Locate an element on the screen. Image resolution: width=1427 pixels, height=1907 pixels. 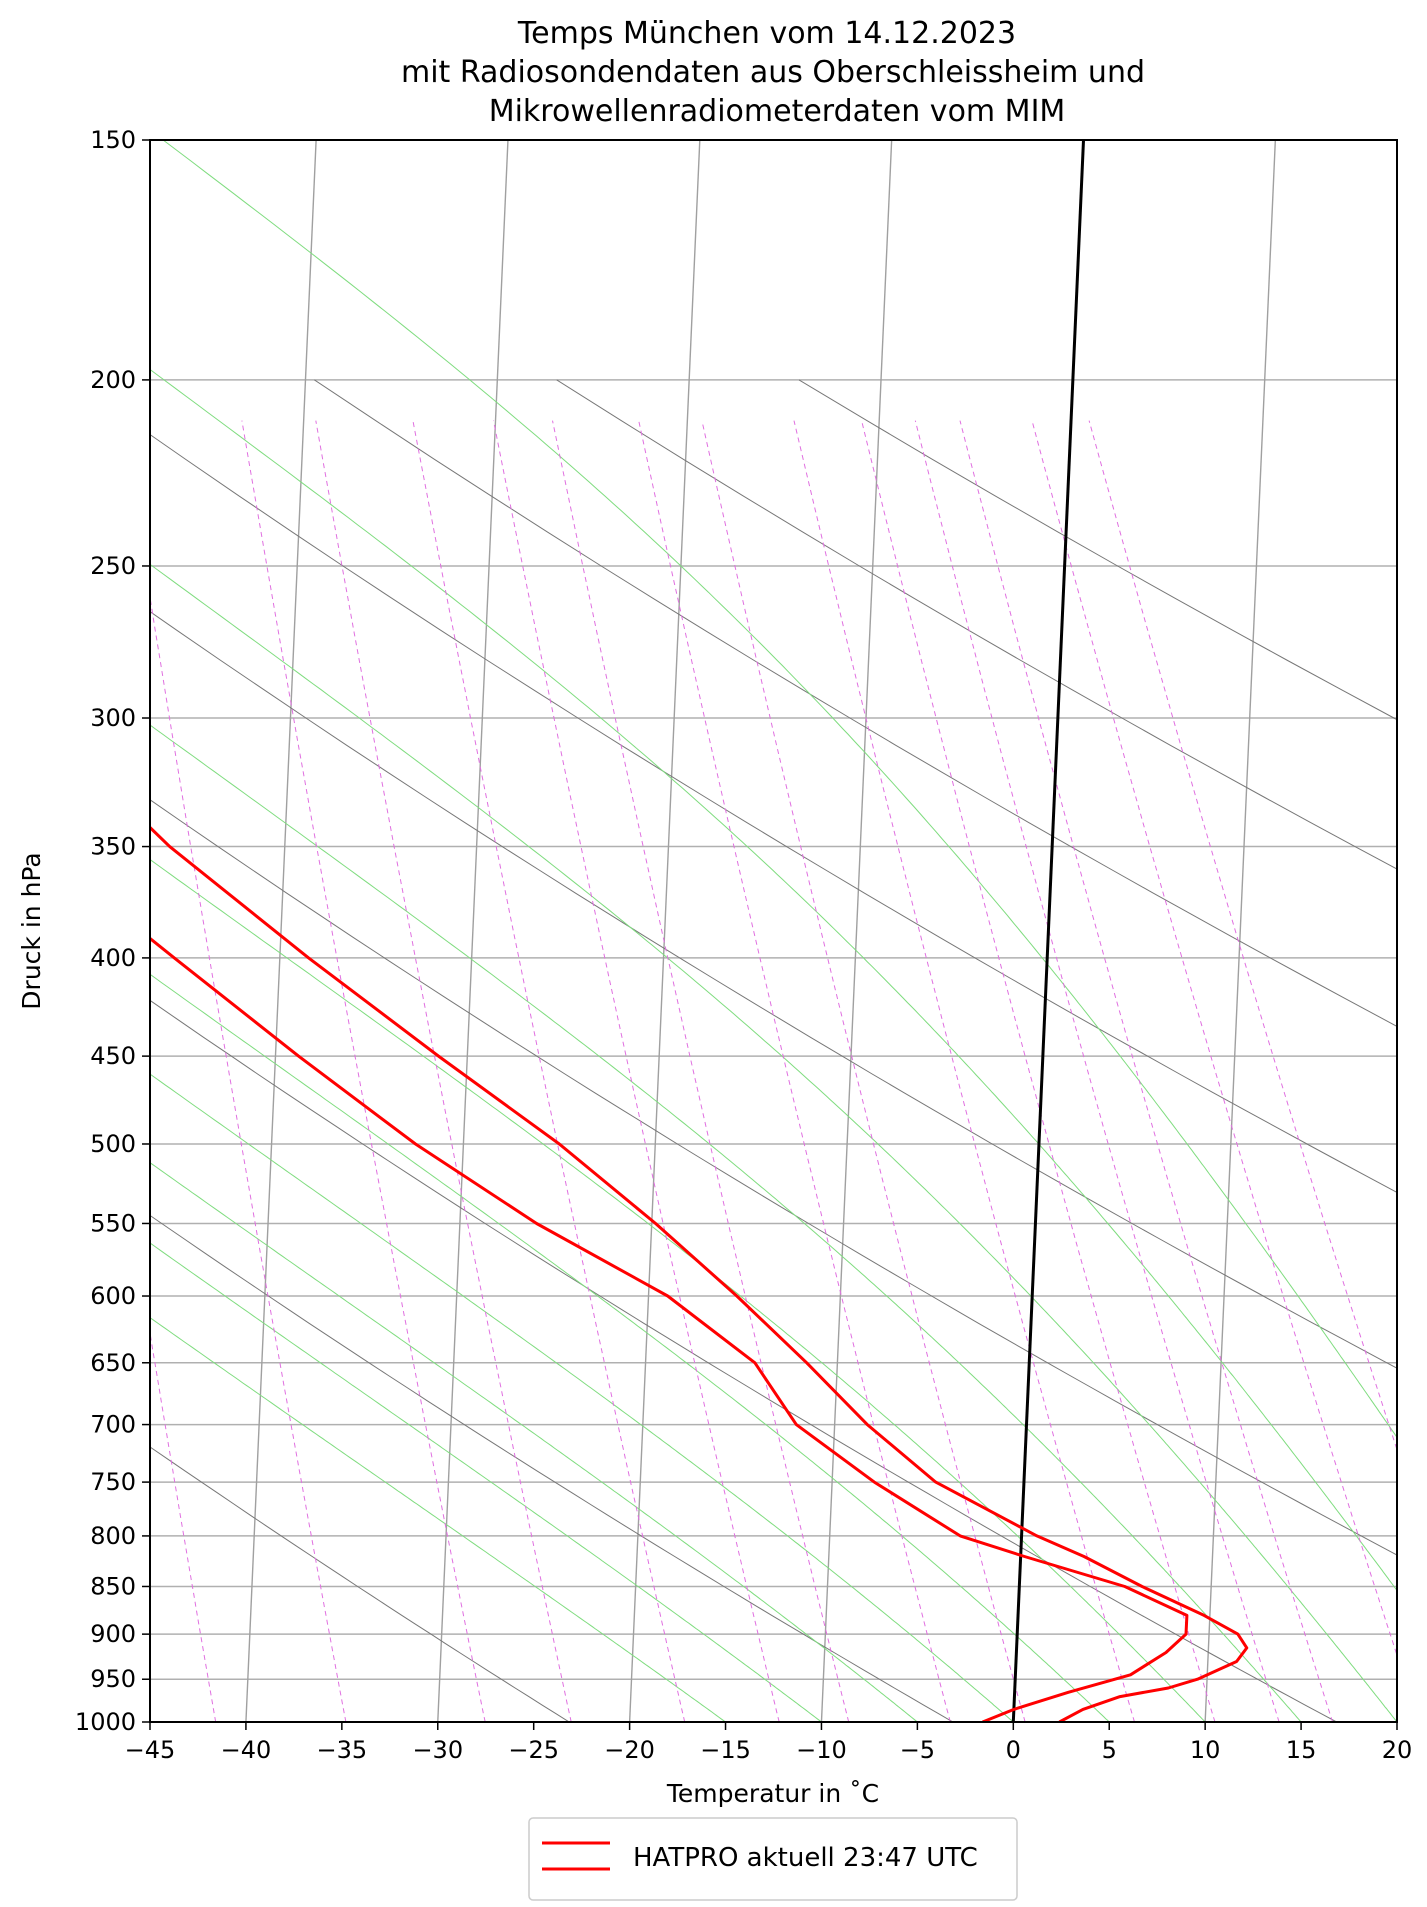
legend: HATPRO aktuell 23:47 UTC is located at coordinates (773, 1859).